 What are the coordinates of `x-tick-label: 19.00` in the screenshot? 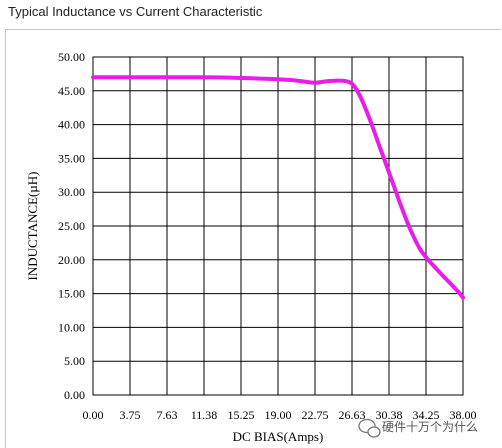 It's located at (278, 415).